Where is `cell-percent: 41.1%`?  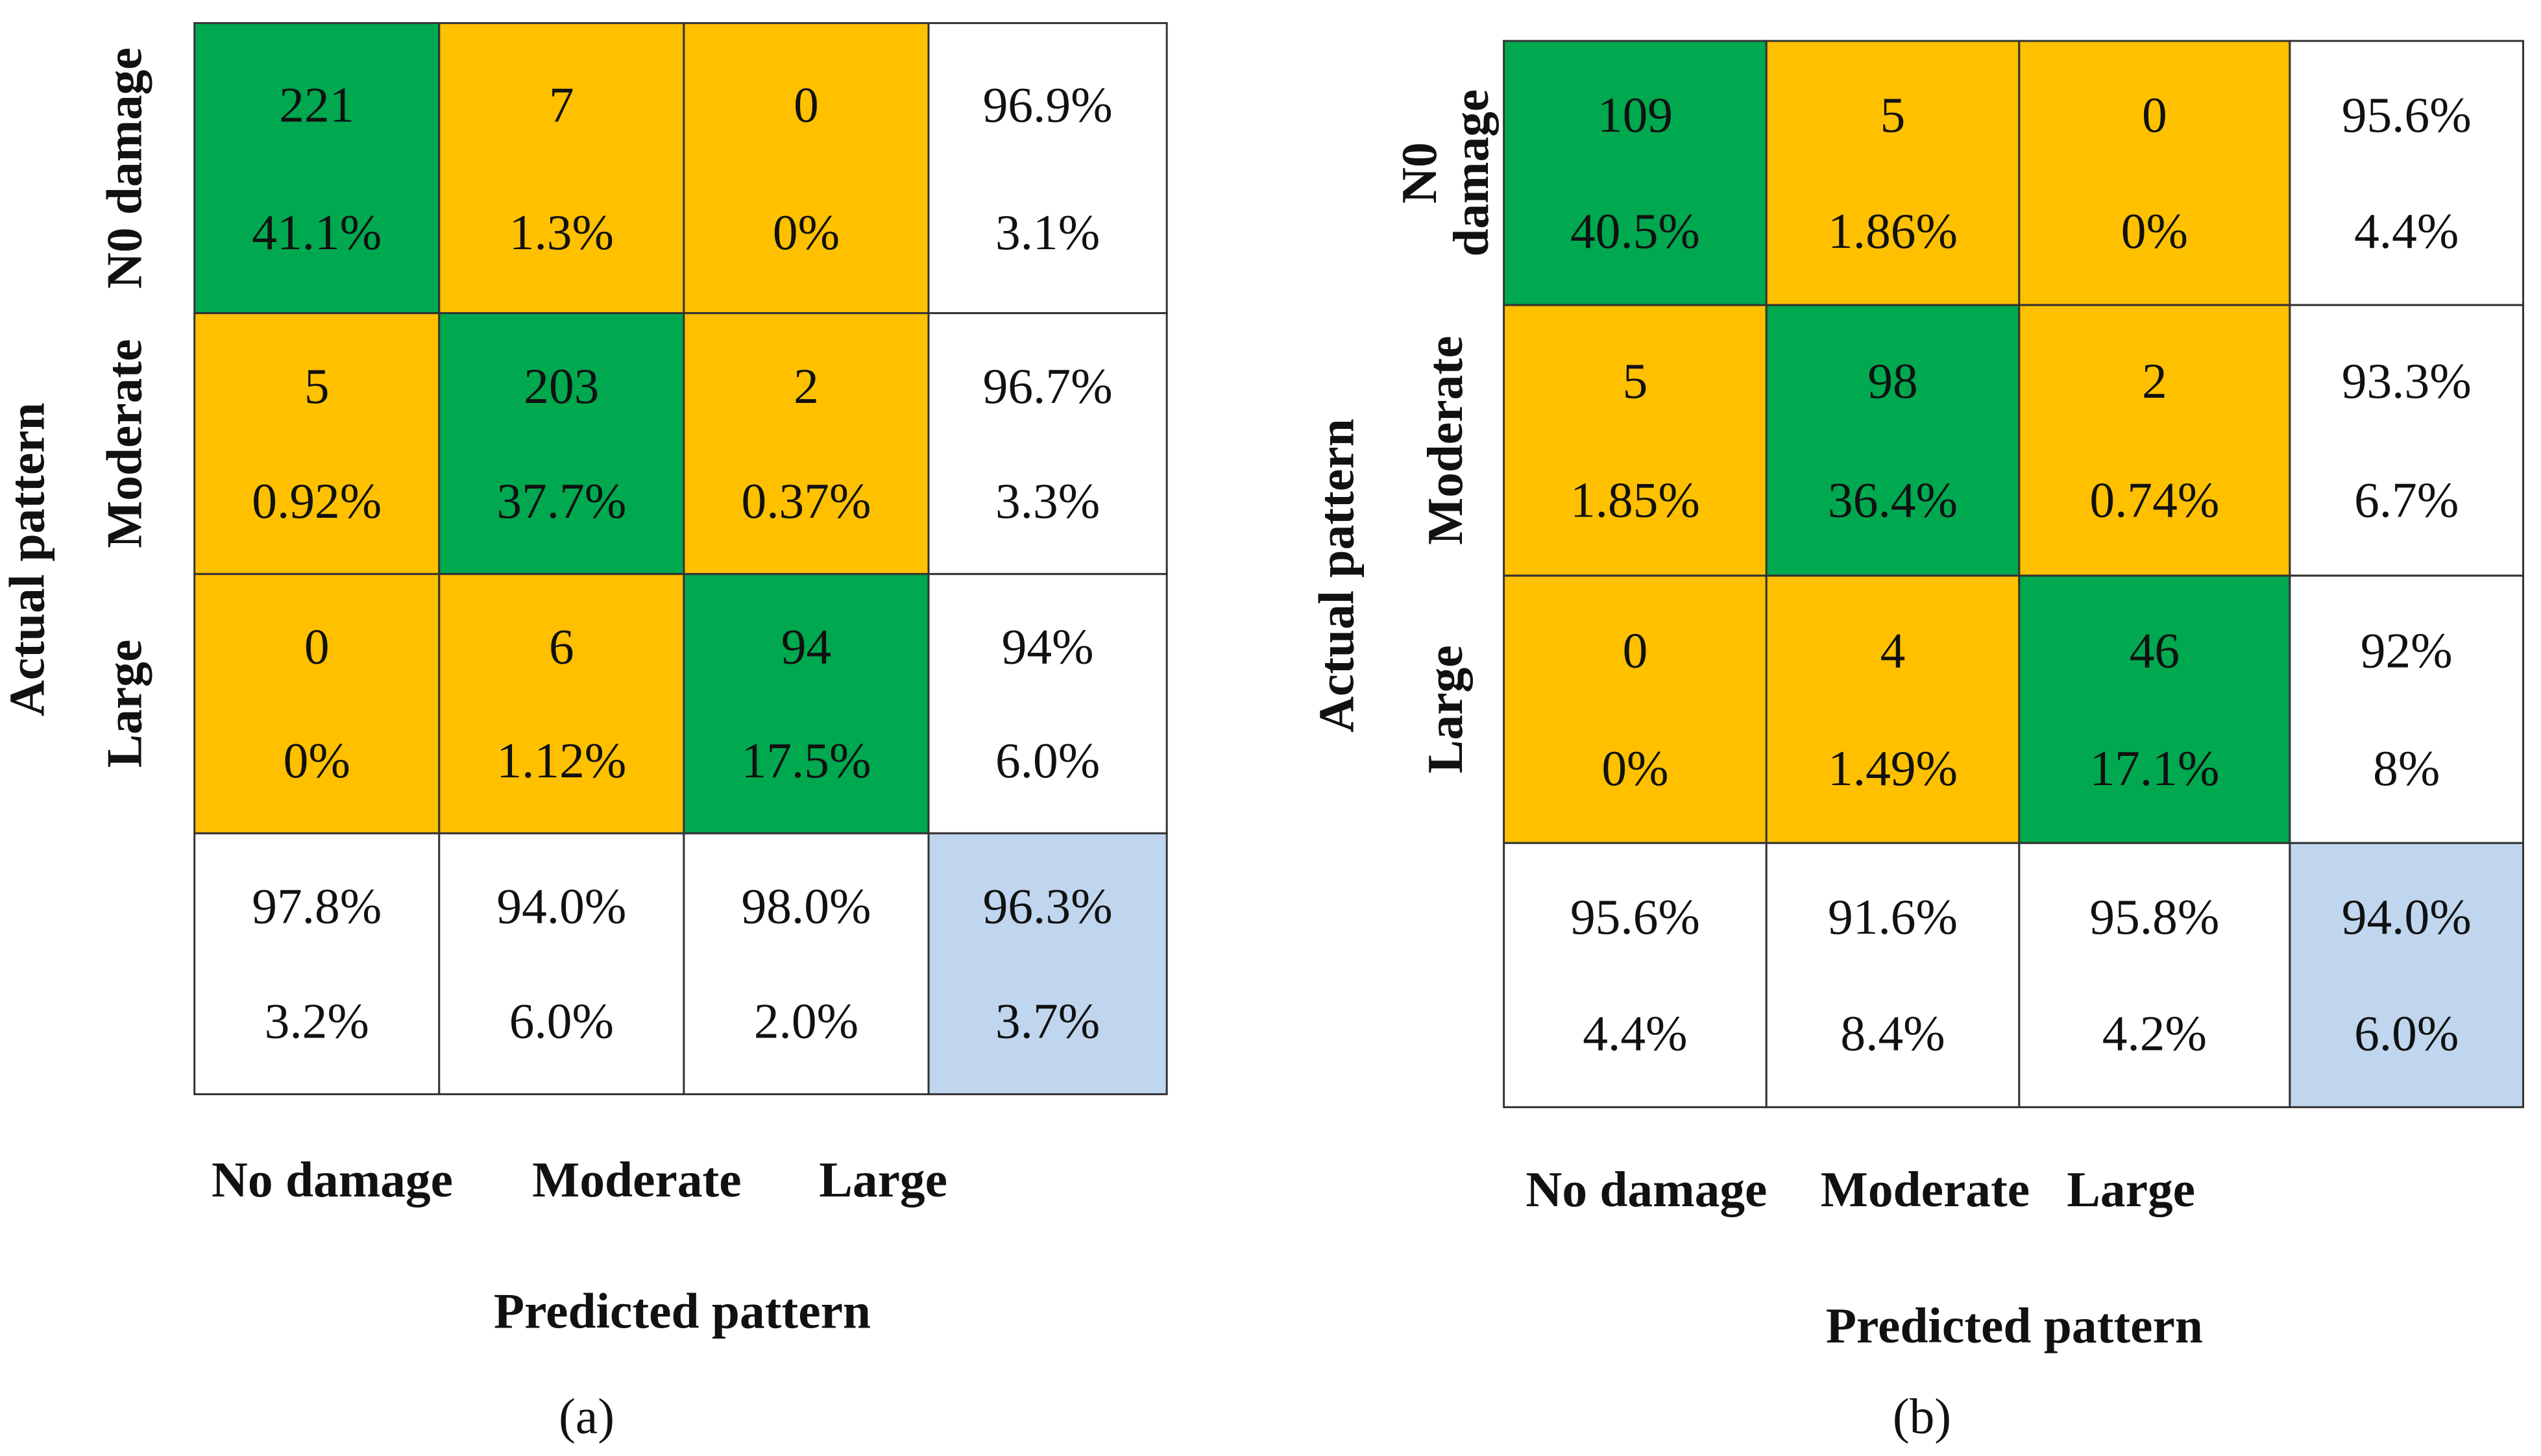 cell-percent: 41.1% is located at coordinates (317, 232).